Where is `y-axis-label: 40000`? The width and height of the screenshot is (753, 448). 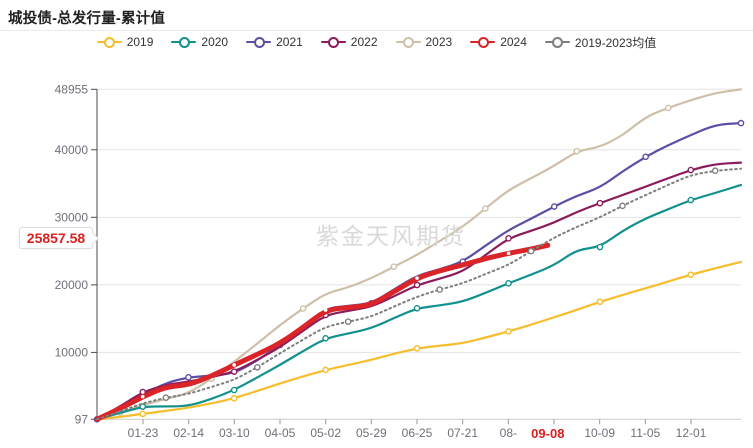 y-axis-label: 40000 is located at coordinates (72, 150).